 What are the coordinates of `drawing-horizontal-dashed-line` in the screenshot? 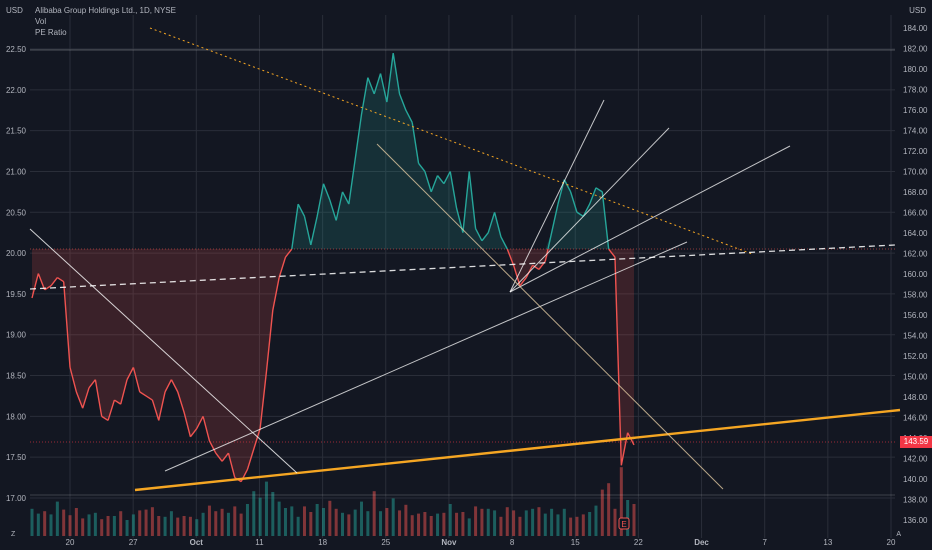 It's located at (462, 267).